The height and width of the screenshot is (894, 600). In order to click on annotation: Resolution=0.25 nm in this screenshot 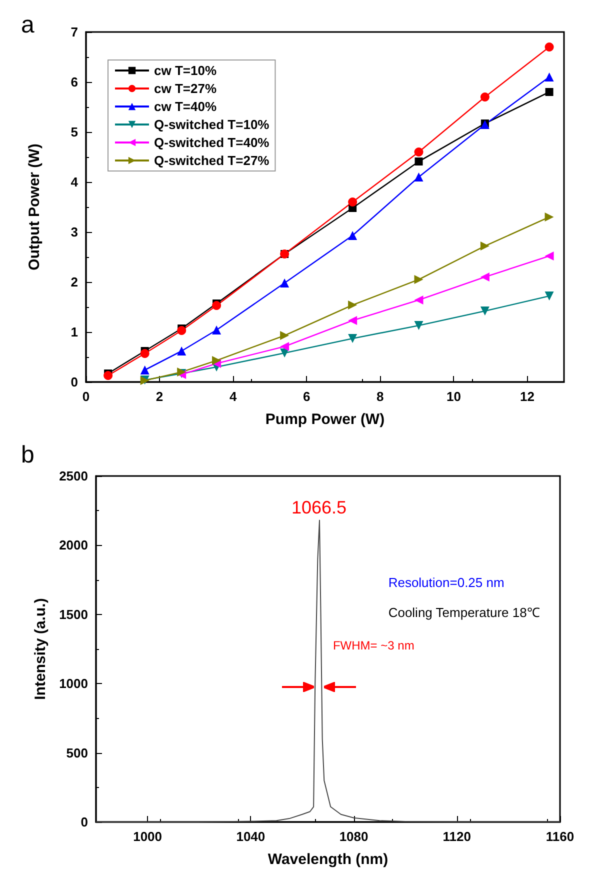, I will do `click(446, 582)`.